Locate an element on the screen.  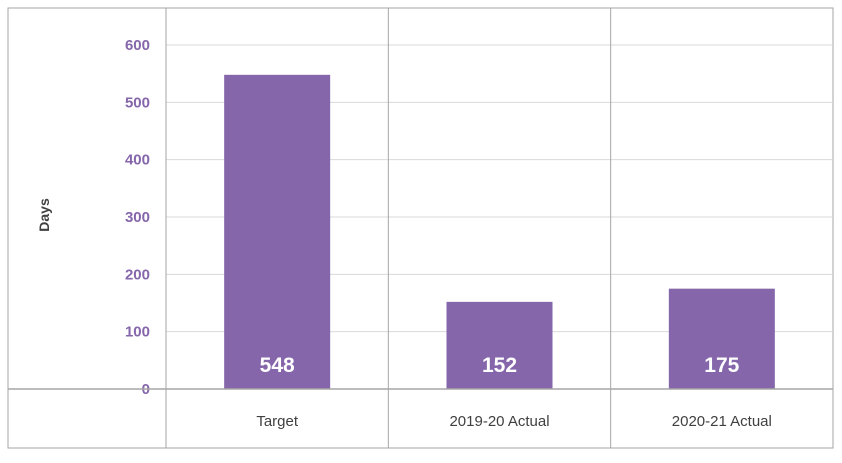
y-tick-label: 400 is located at coordinates (137, 160).